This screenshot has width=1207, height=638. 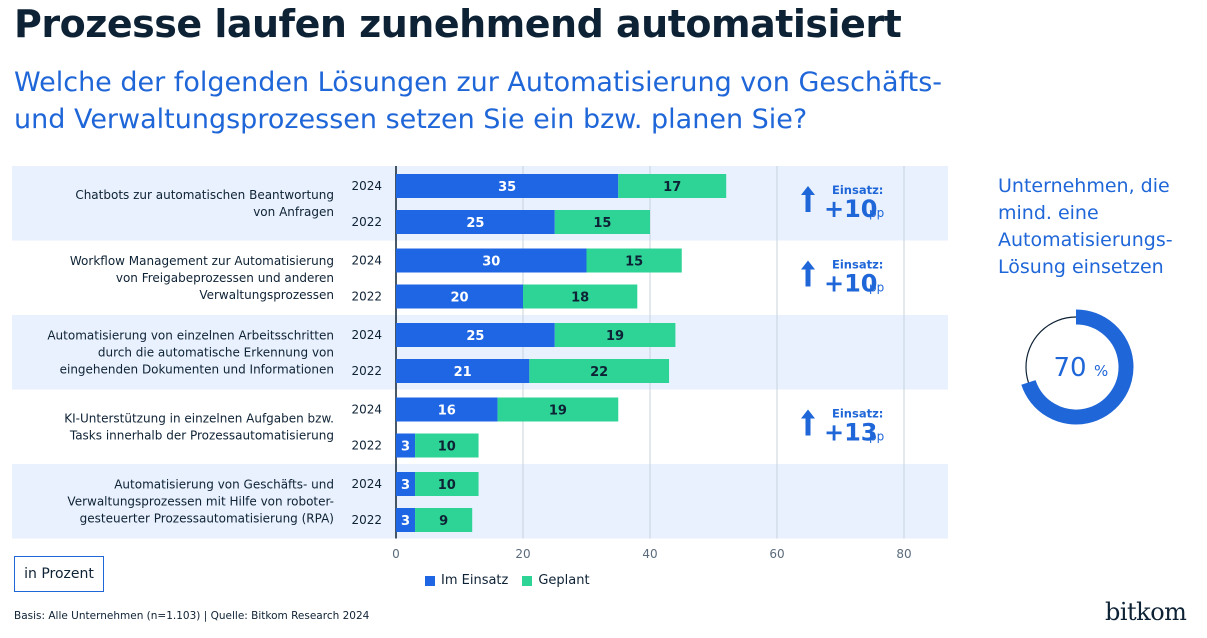 What do you see at coordinates (776, 554) in the screenshot?
I see `x-tick-label: 60` at bounding box center [776, 554].